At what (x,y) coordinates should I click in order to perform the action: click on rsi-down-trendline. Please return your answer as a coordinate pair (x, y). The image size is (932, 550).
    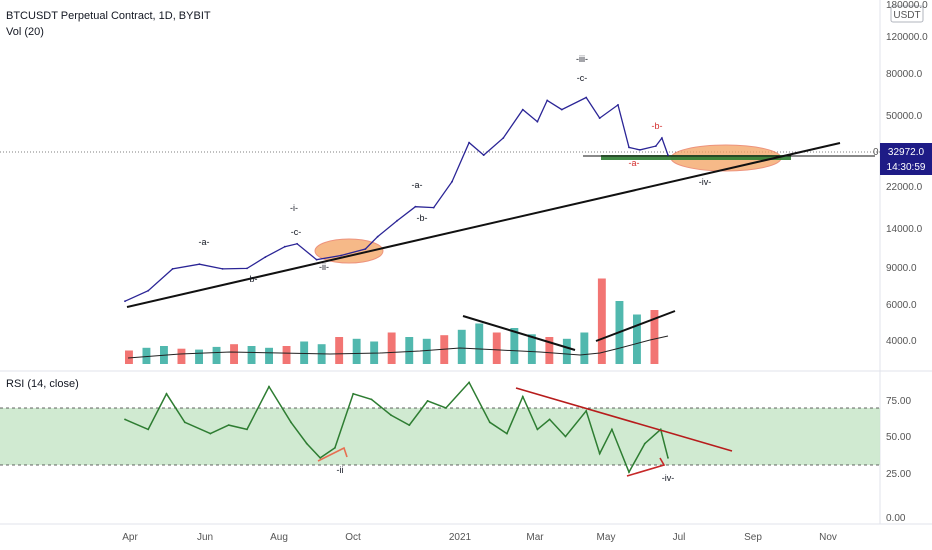
    Looking at the image, I should click on (624, 419).